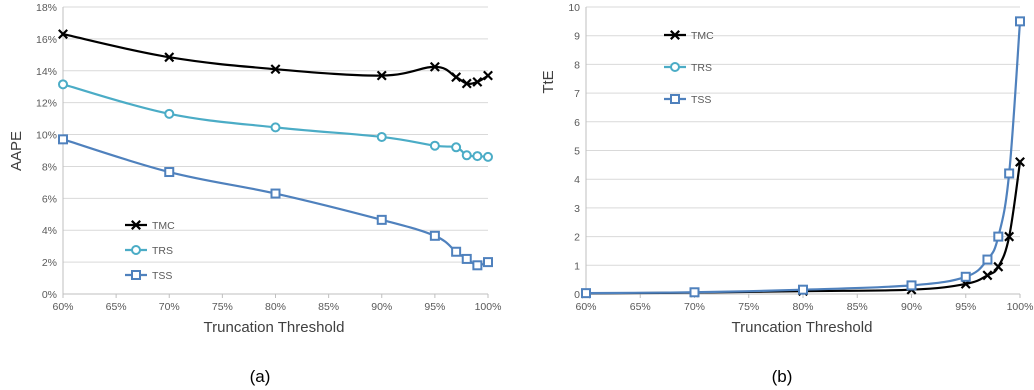 The height and width of the screenshot is (390, 1034). What do you see at coordinates (577, 65) in the screenshot?
I see `y-tick-label: 8` at bounding box center [577, 65].